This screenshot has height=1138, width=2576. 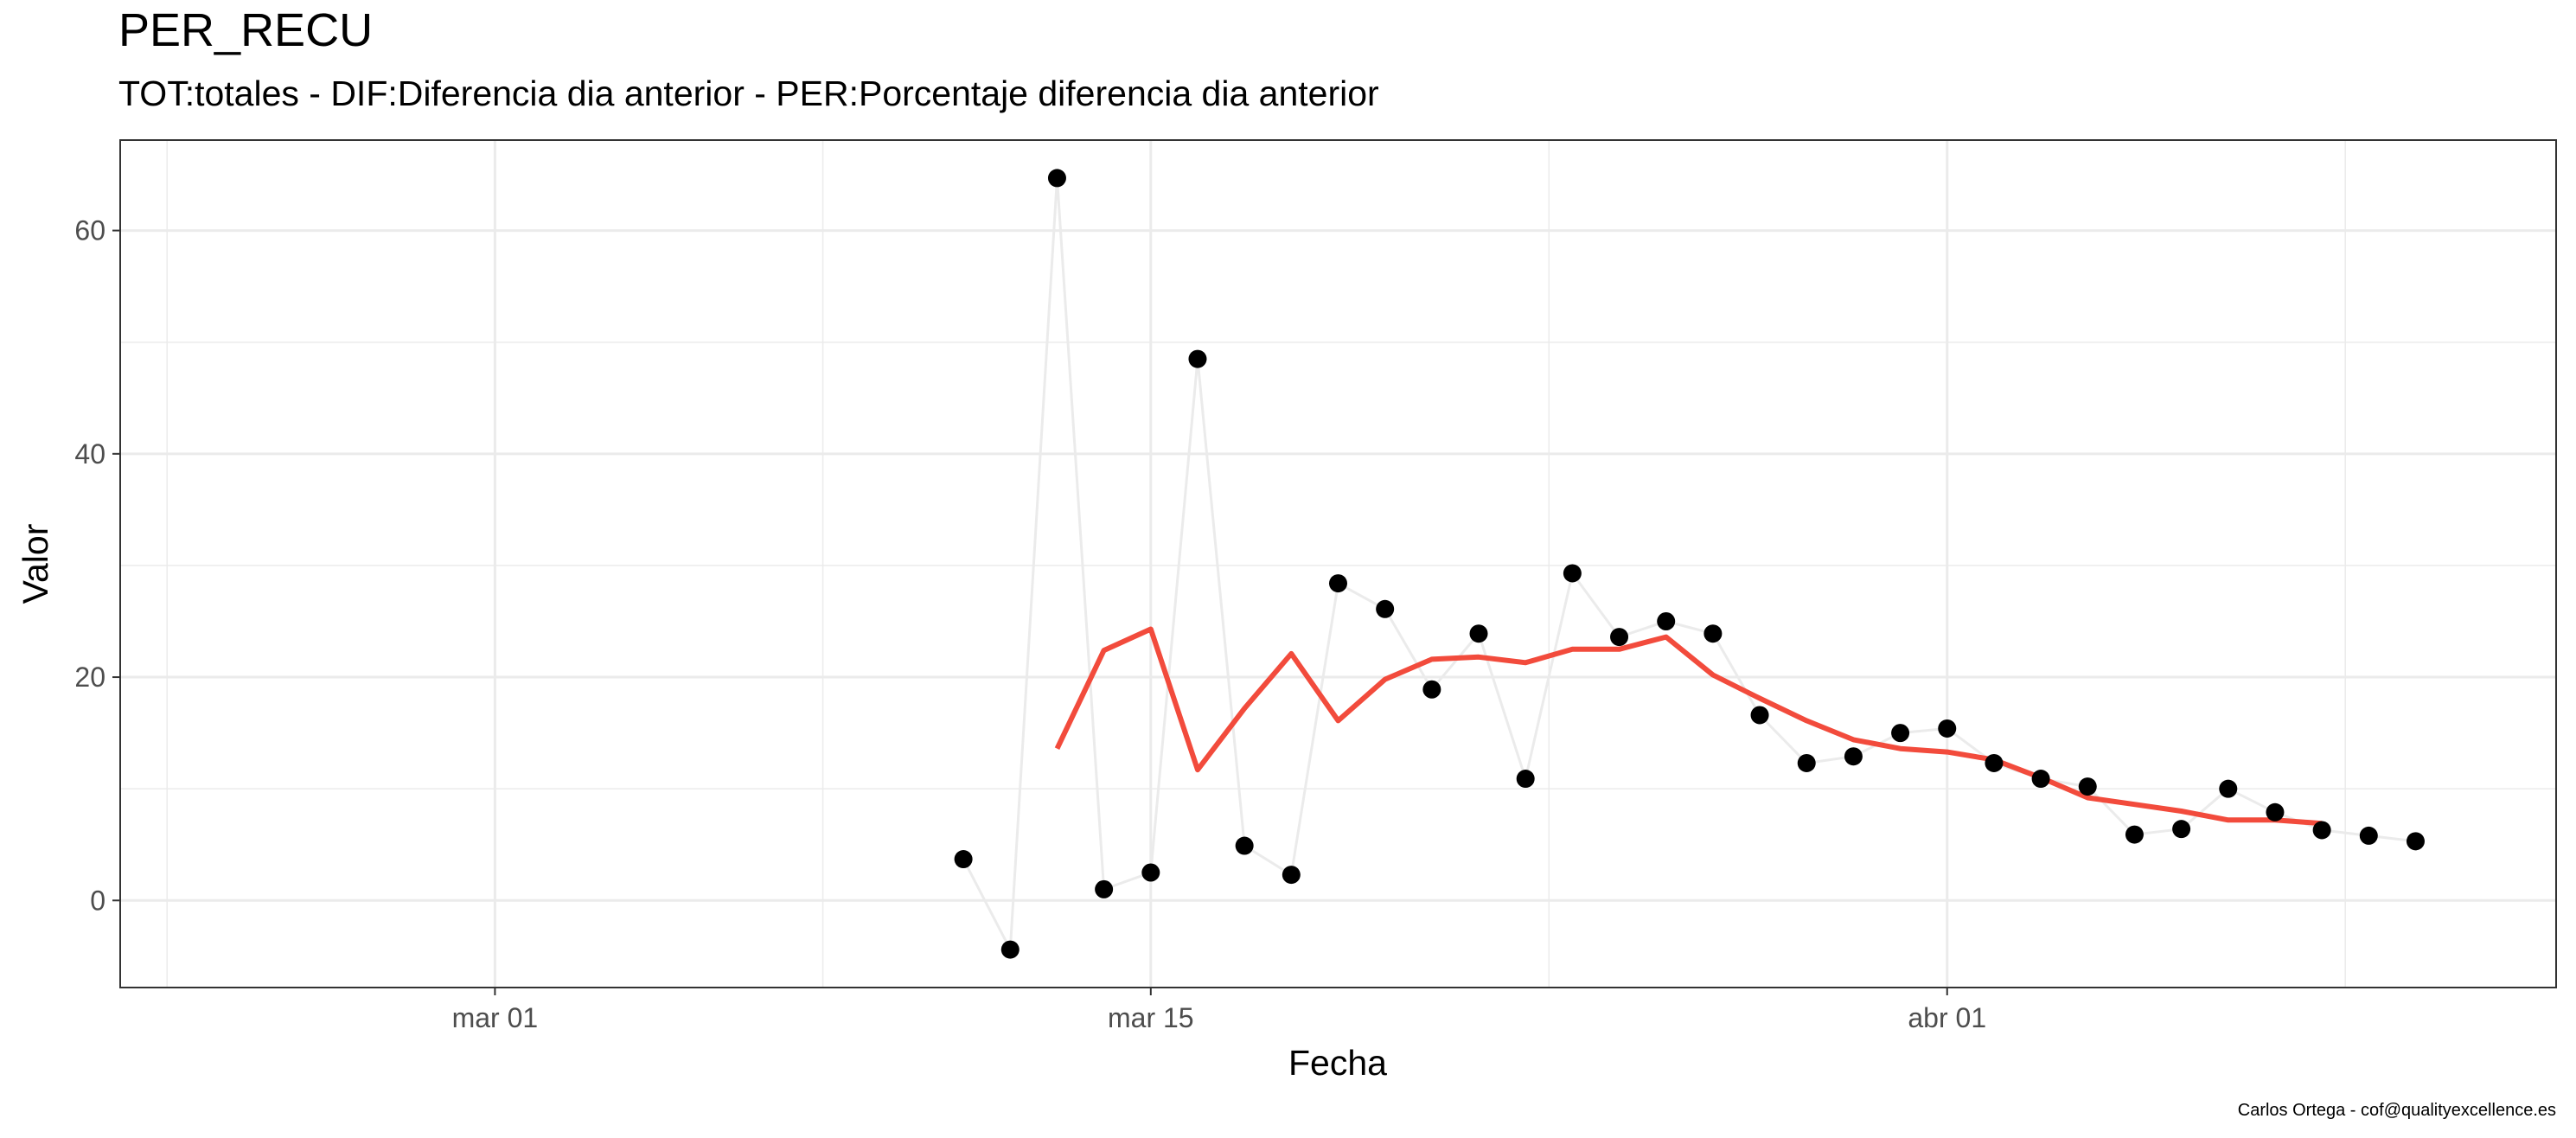 I want to click on y-tick-label: 20, so click(x=90, y=677).